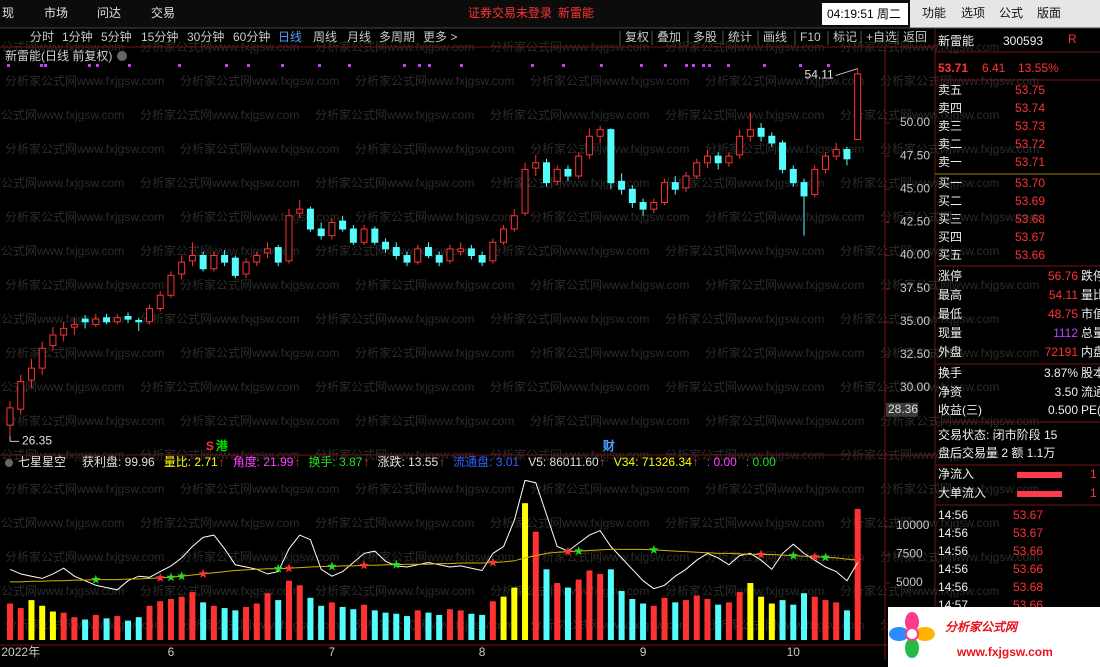  I want to click on menu-button: 功能, so click(934, 13).